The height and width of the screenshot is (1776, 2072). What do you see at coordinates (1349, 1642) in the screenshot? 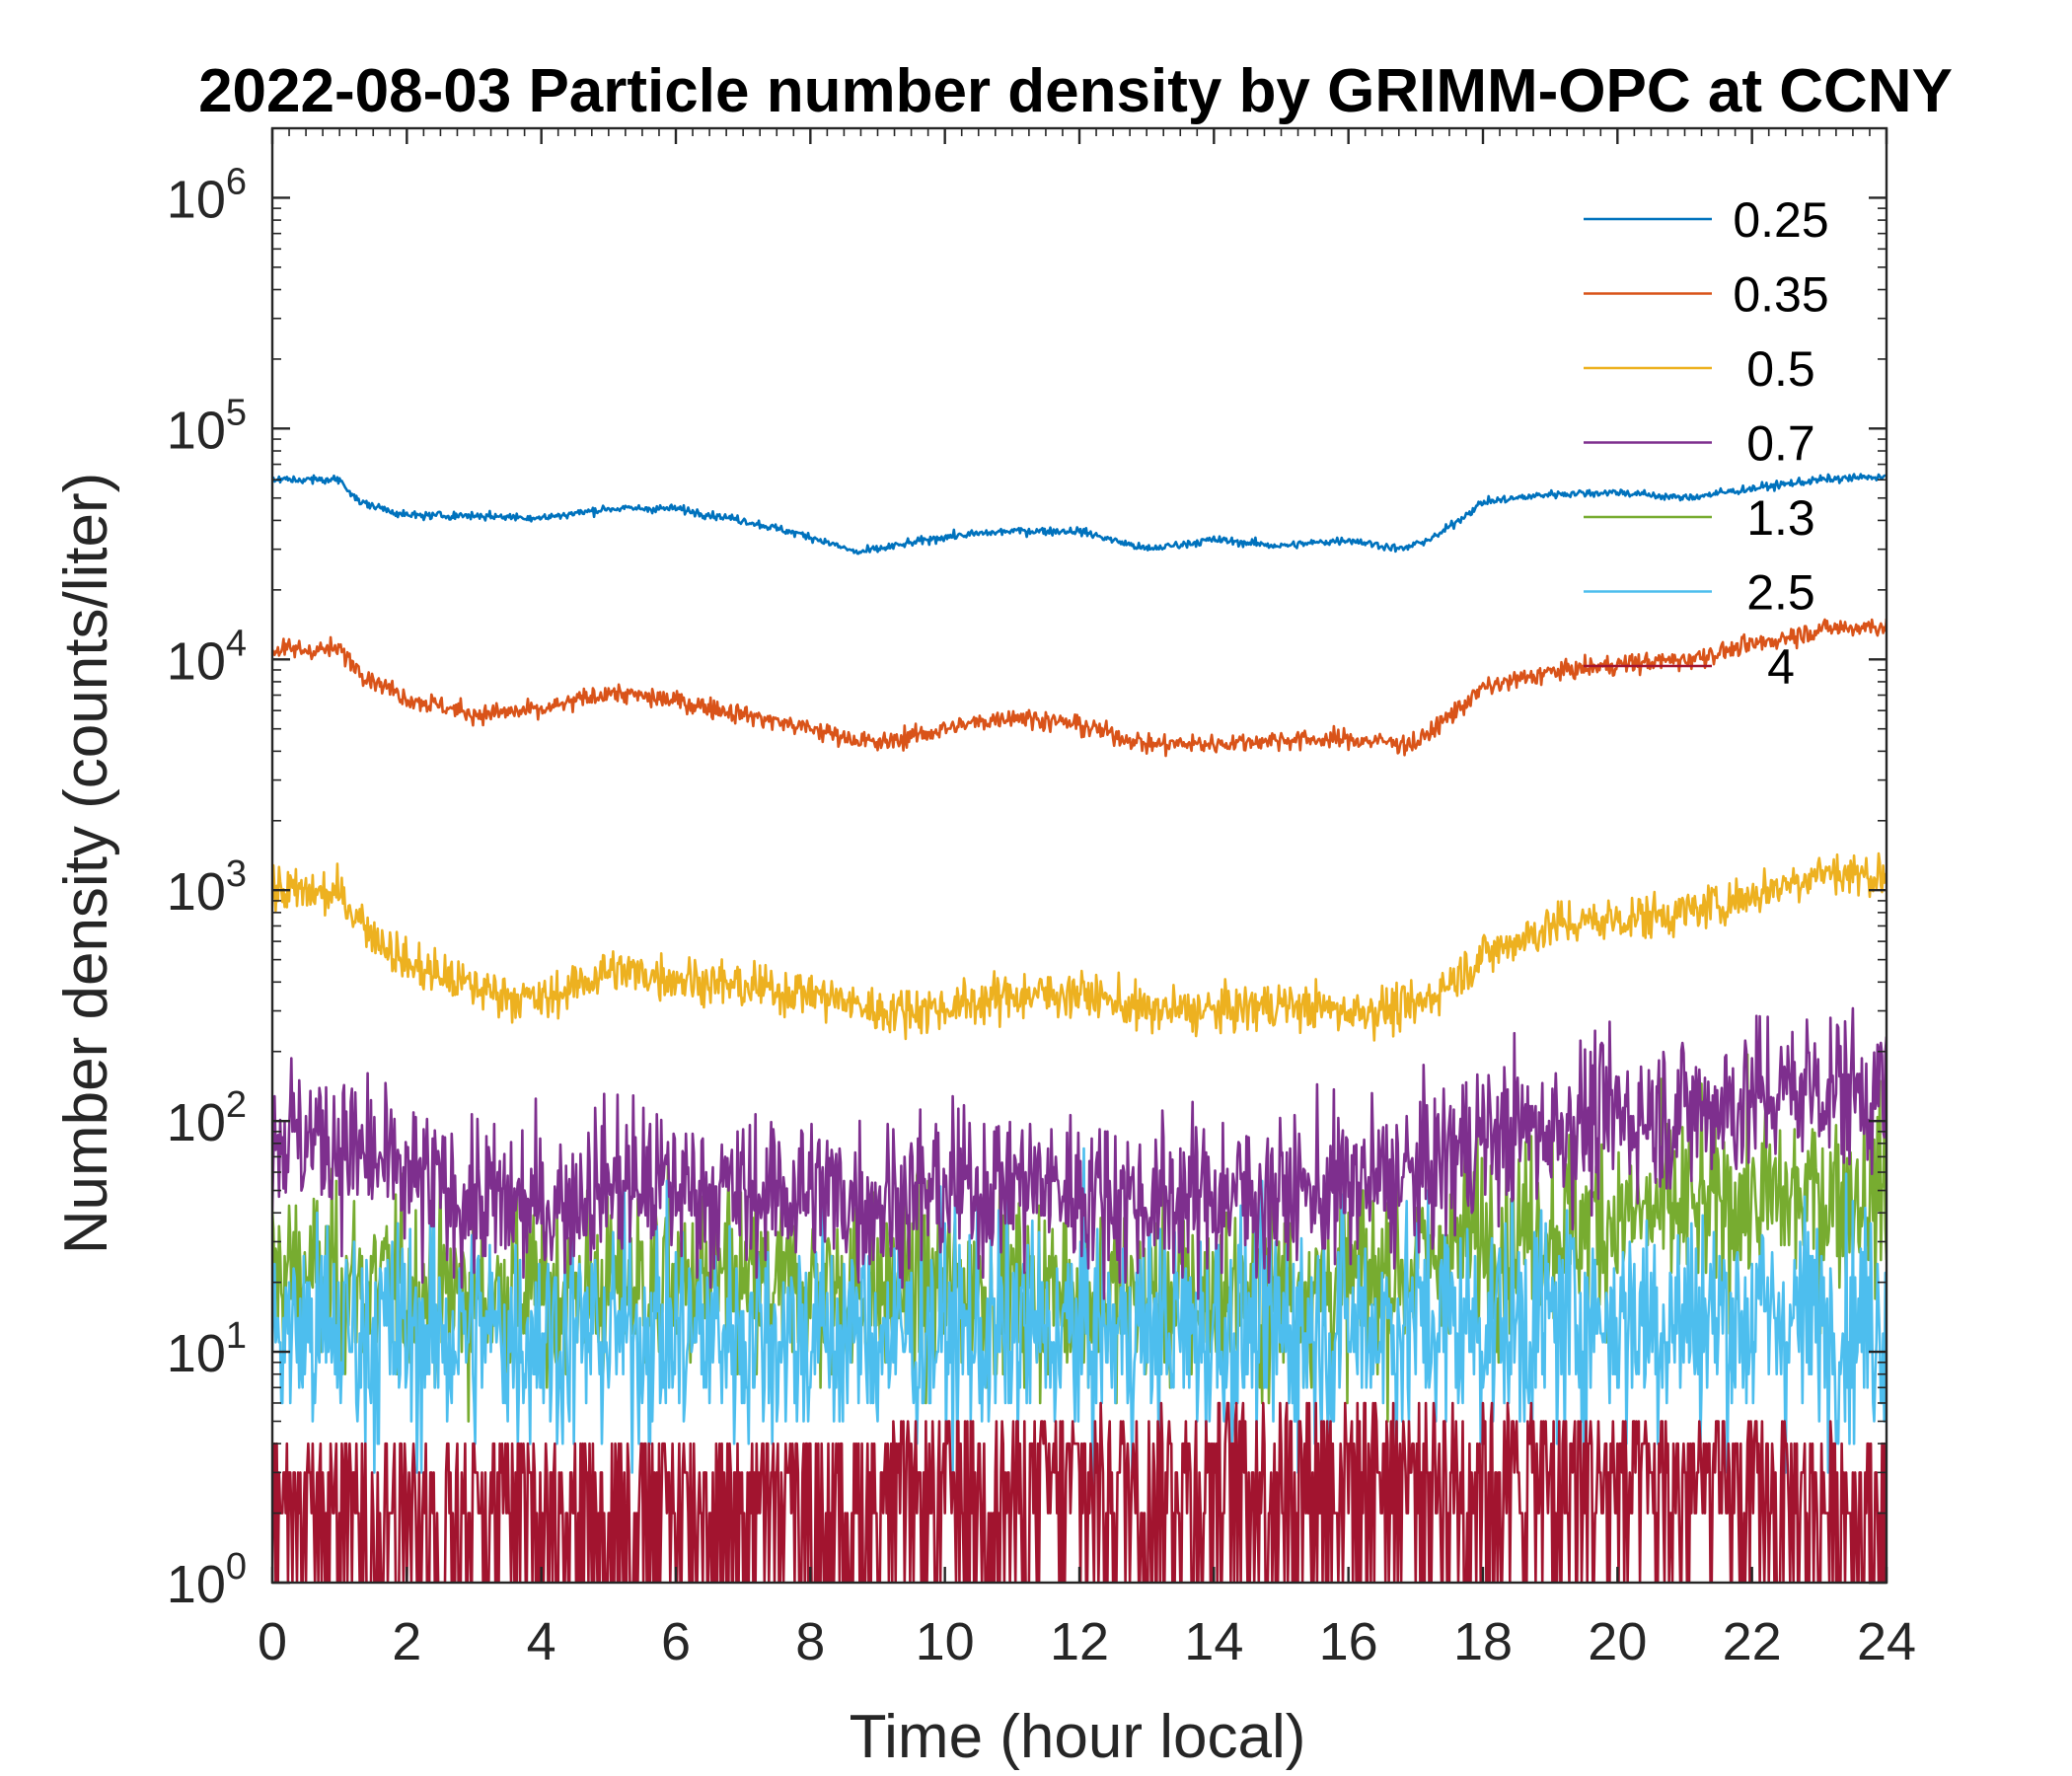
I see `x-tick-label: 16` at bounding box center [1349, 1642].